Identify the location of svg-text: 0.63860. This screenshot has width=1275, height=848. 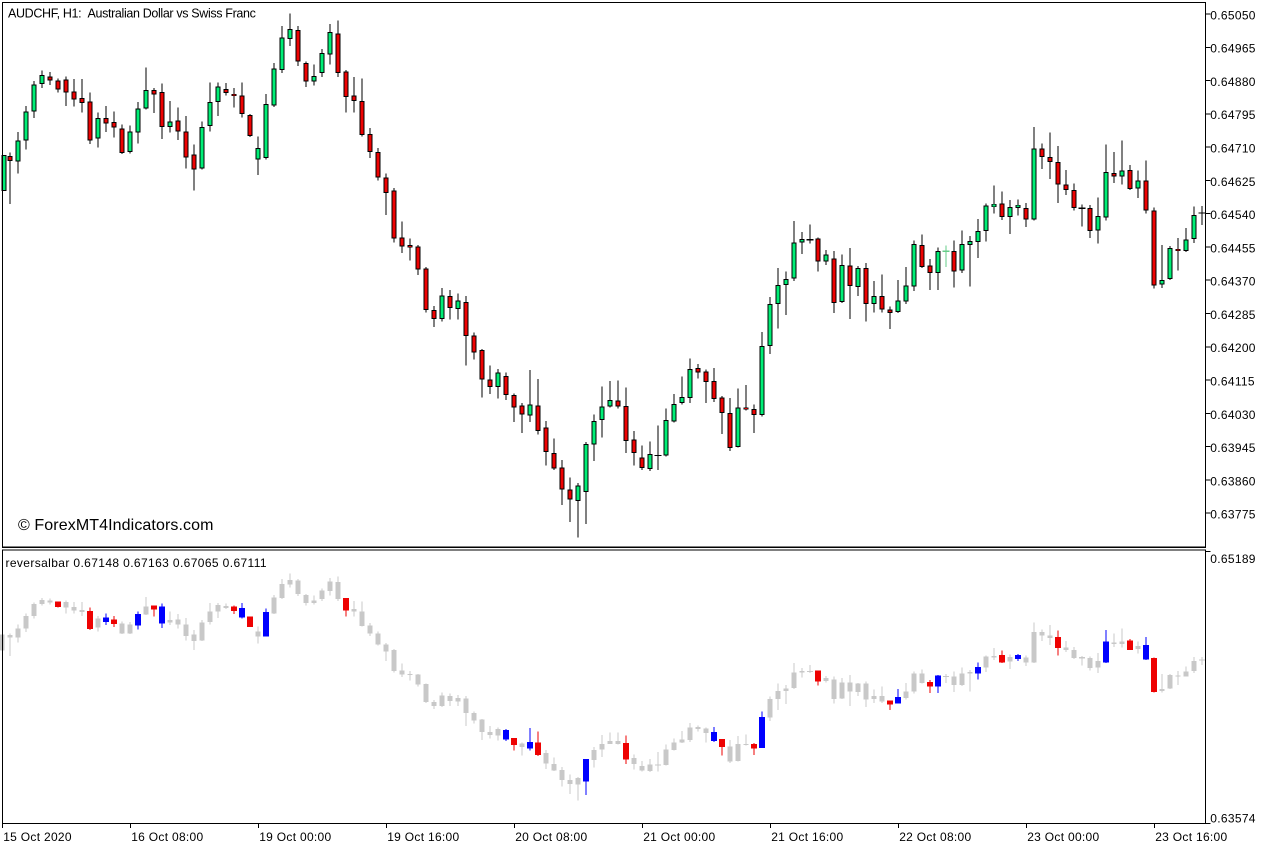
(1233, 481).